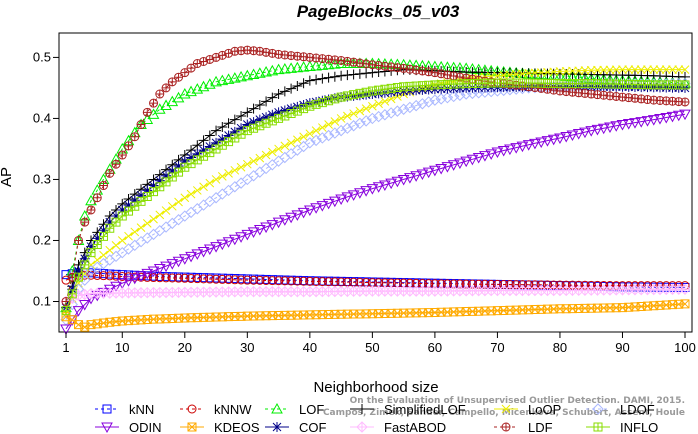 This screenshot has width=698, height=434. What do you see at coordinates (544, 409) in the screenshot?
I see `legend-label: LoOP` at bounding box center [544, 409].